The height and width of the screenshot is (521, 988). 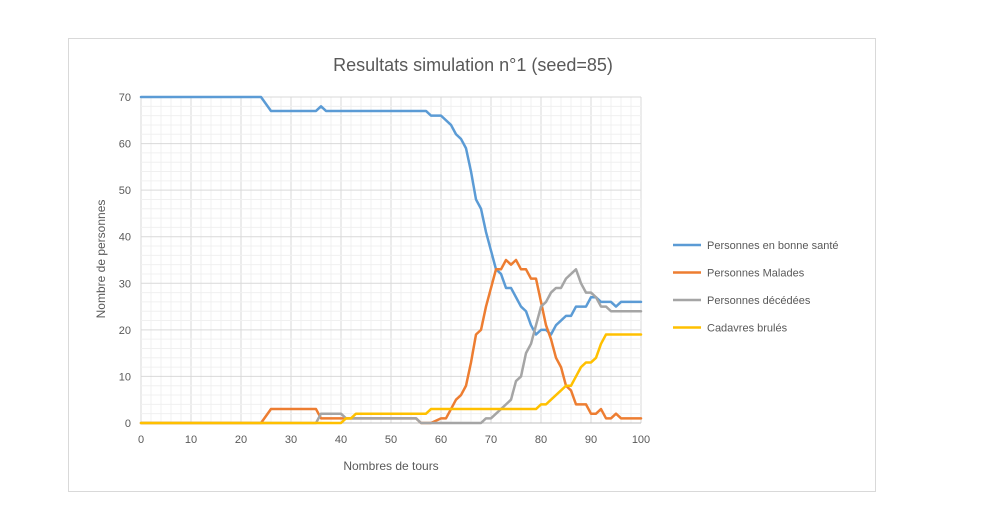 What do you see at coordinates (591, 440) in the screenshot?
I see `x-tick-label: 90` at bounding box center [591, 440].